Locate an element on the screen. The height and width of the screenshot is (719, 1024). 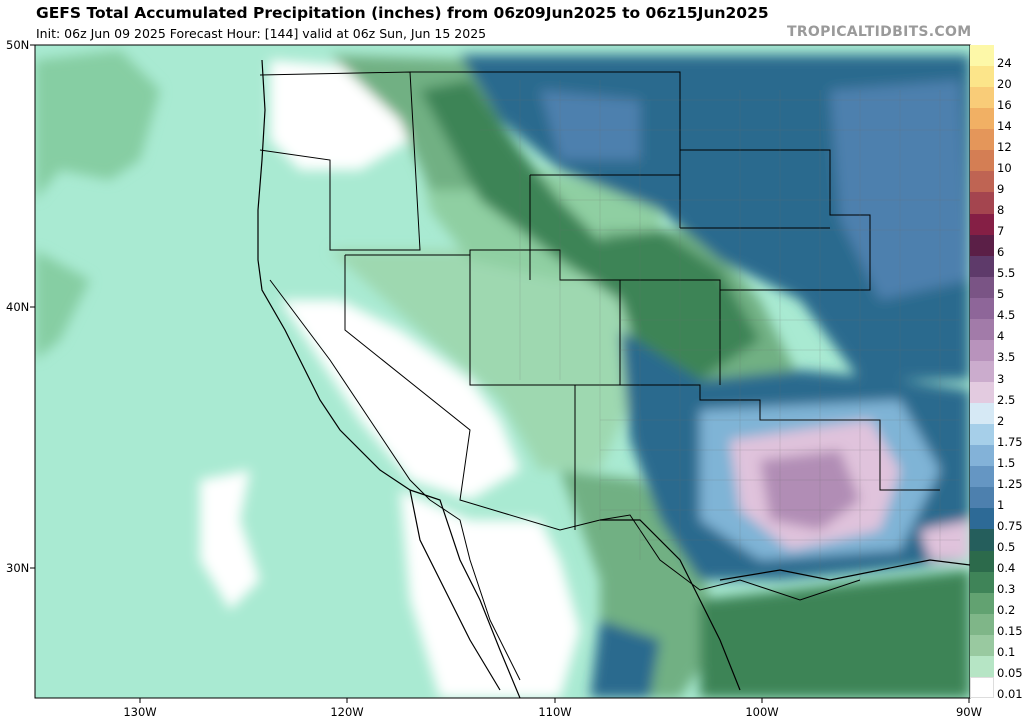
legend-value: 5.5 is located at coordinates (1006, 273).